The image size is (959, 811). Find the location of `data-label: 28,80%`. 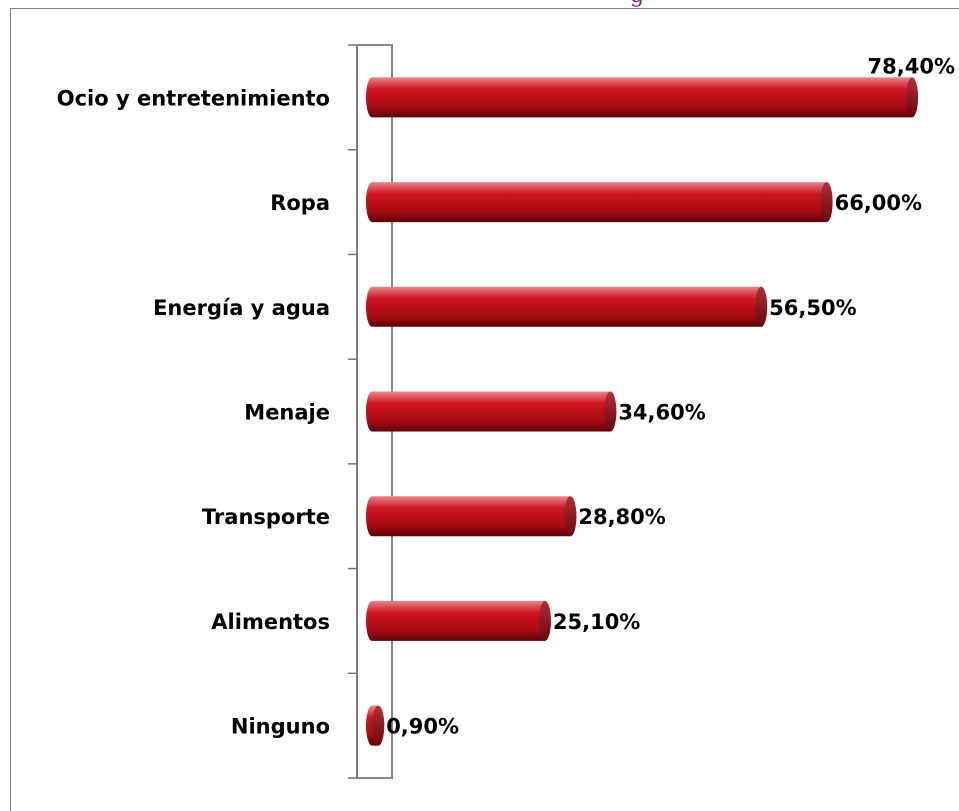

data-label: 28,80% is located at coordinates (621, 517).